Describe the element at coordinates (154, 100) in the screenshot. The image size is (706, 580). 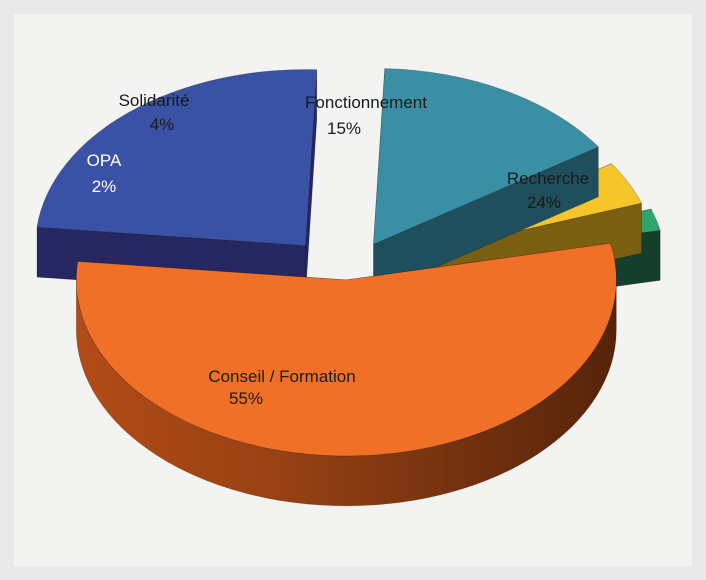
I see `slice-label-solidarite: Solidarité` at that location.